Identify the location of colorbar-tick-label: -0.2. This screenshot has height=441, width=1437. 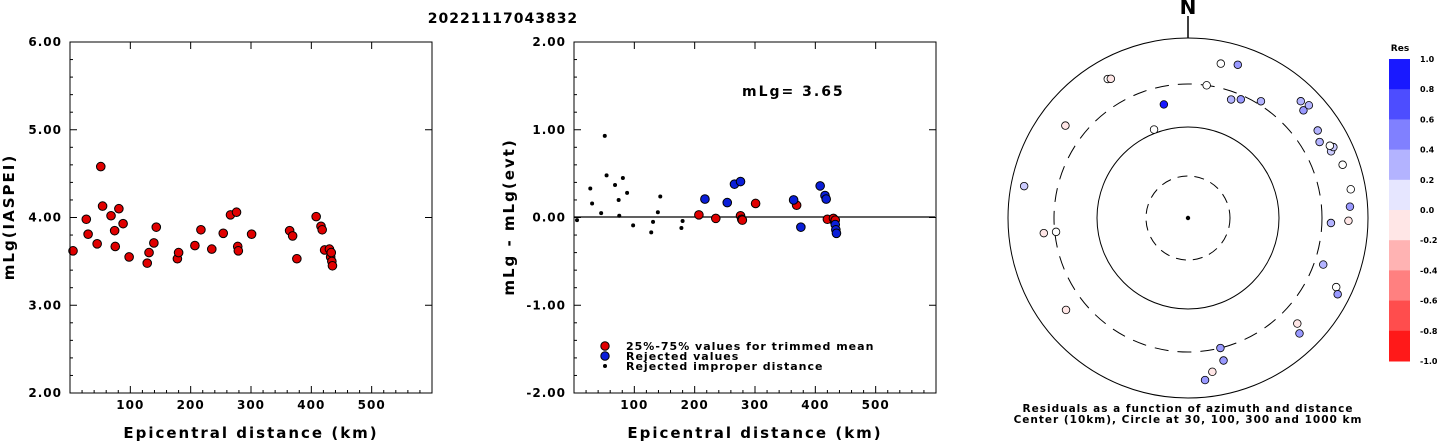
(1428, 240).